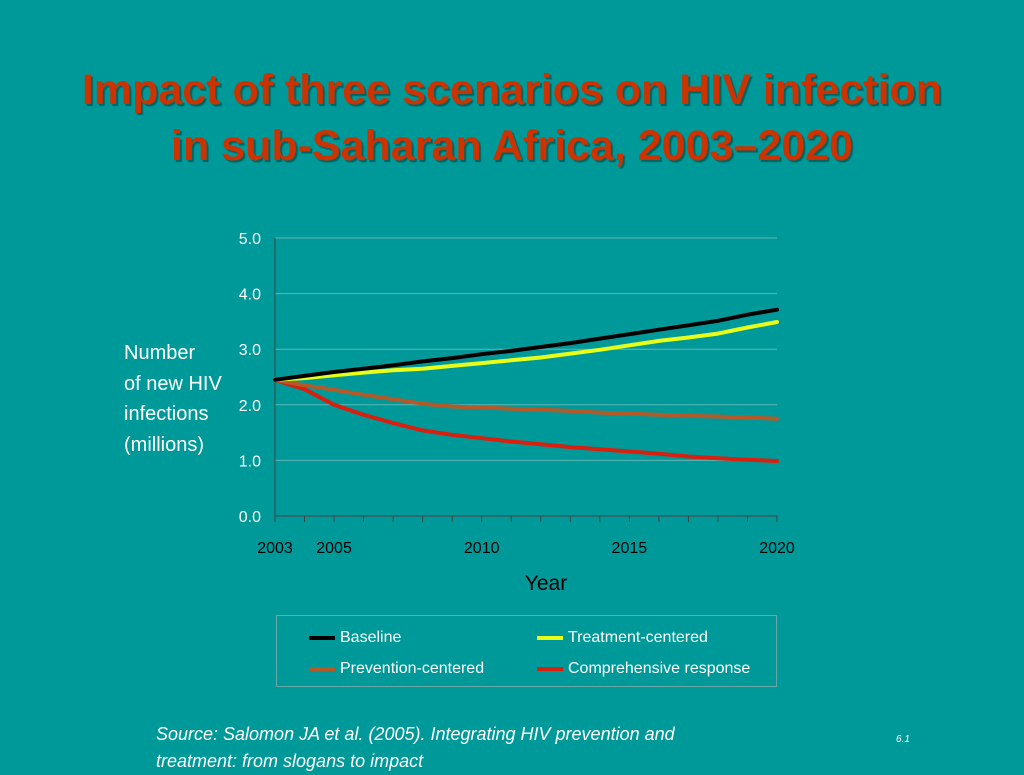 The width and height of the screenshot is (1024, 775). I want to click on y-tick-label: 4.0, so click(250, 295).